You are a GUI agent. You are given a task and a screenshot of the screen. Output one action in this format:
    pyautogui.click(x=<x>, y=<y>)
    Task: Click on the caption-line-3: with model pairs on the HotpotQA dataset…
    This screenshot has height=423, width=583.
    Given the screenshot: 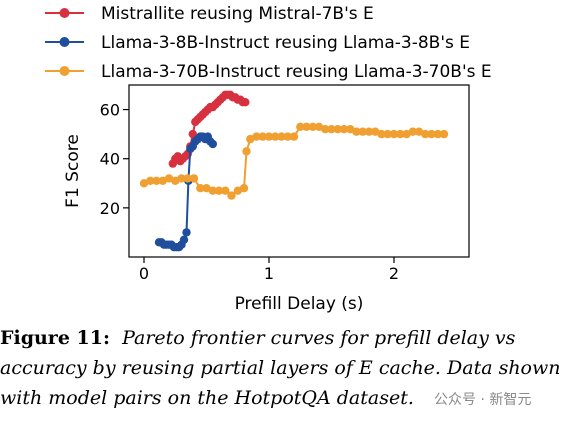 What is the action you would take?
    pyautogui.click(x=207, y=398)
    